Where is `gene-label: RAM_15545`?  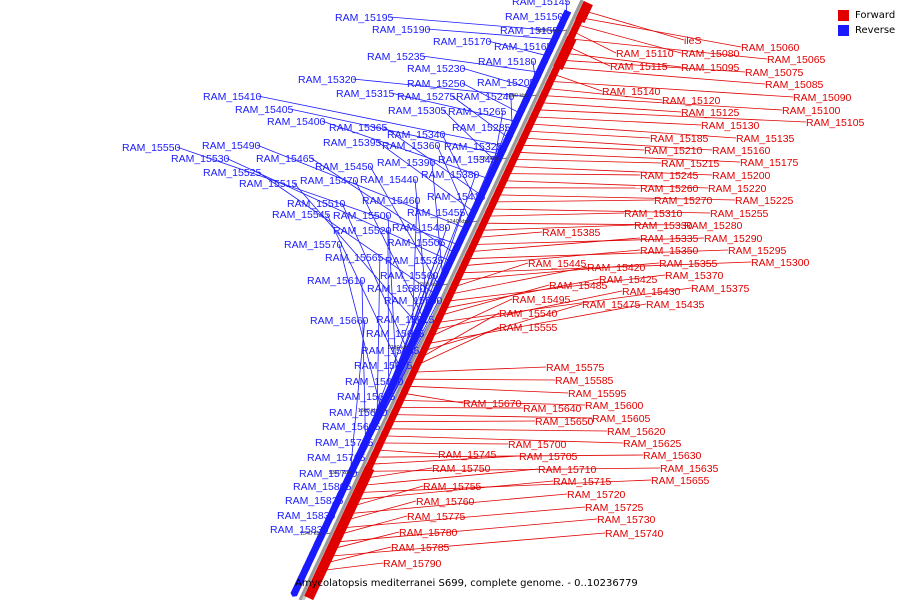 gene-label: RAM_15545 is located at coordinates (301, 215).